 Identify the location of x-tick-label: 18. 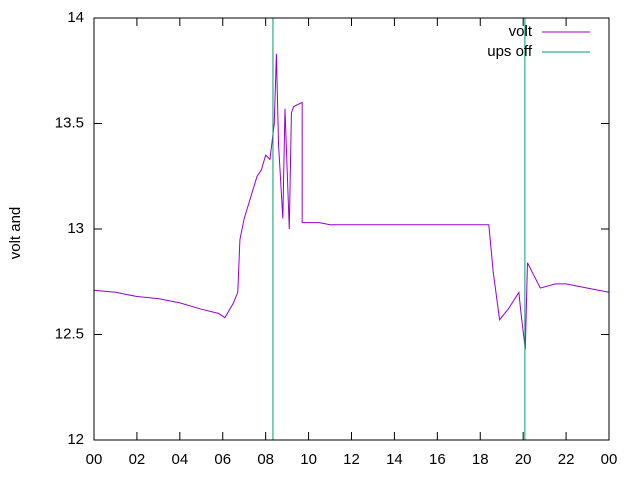
(480, 459).